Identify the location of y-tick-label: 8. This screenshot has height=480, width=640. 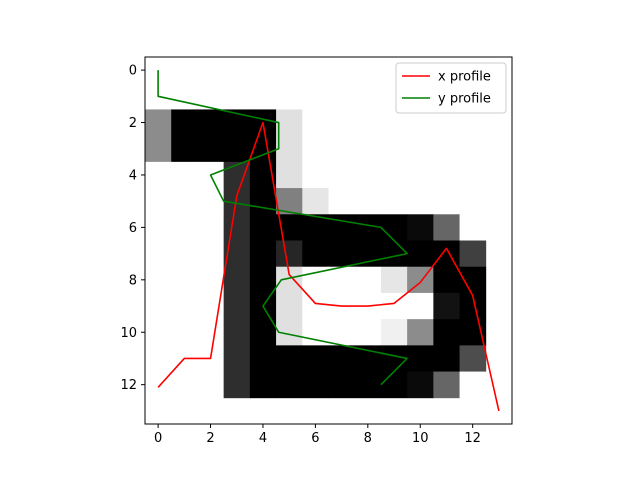
(133, 280).